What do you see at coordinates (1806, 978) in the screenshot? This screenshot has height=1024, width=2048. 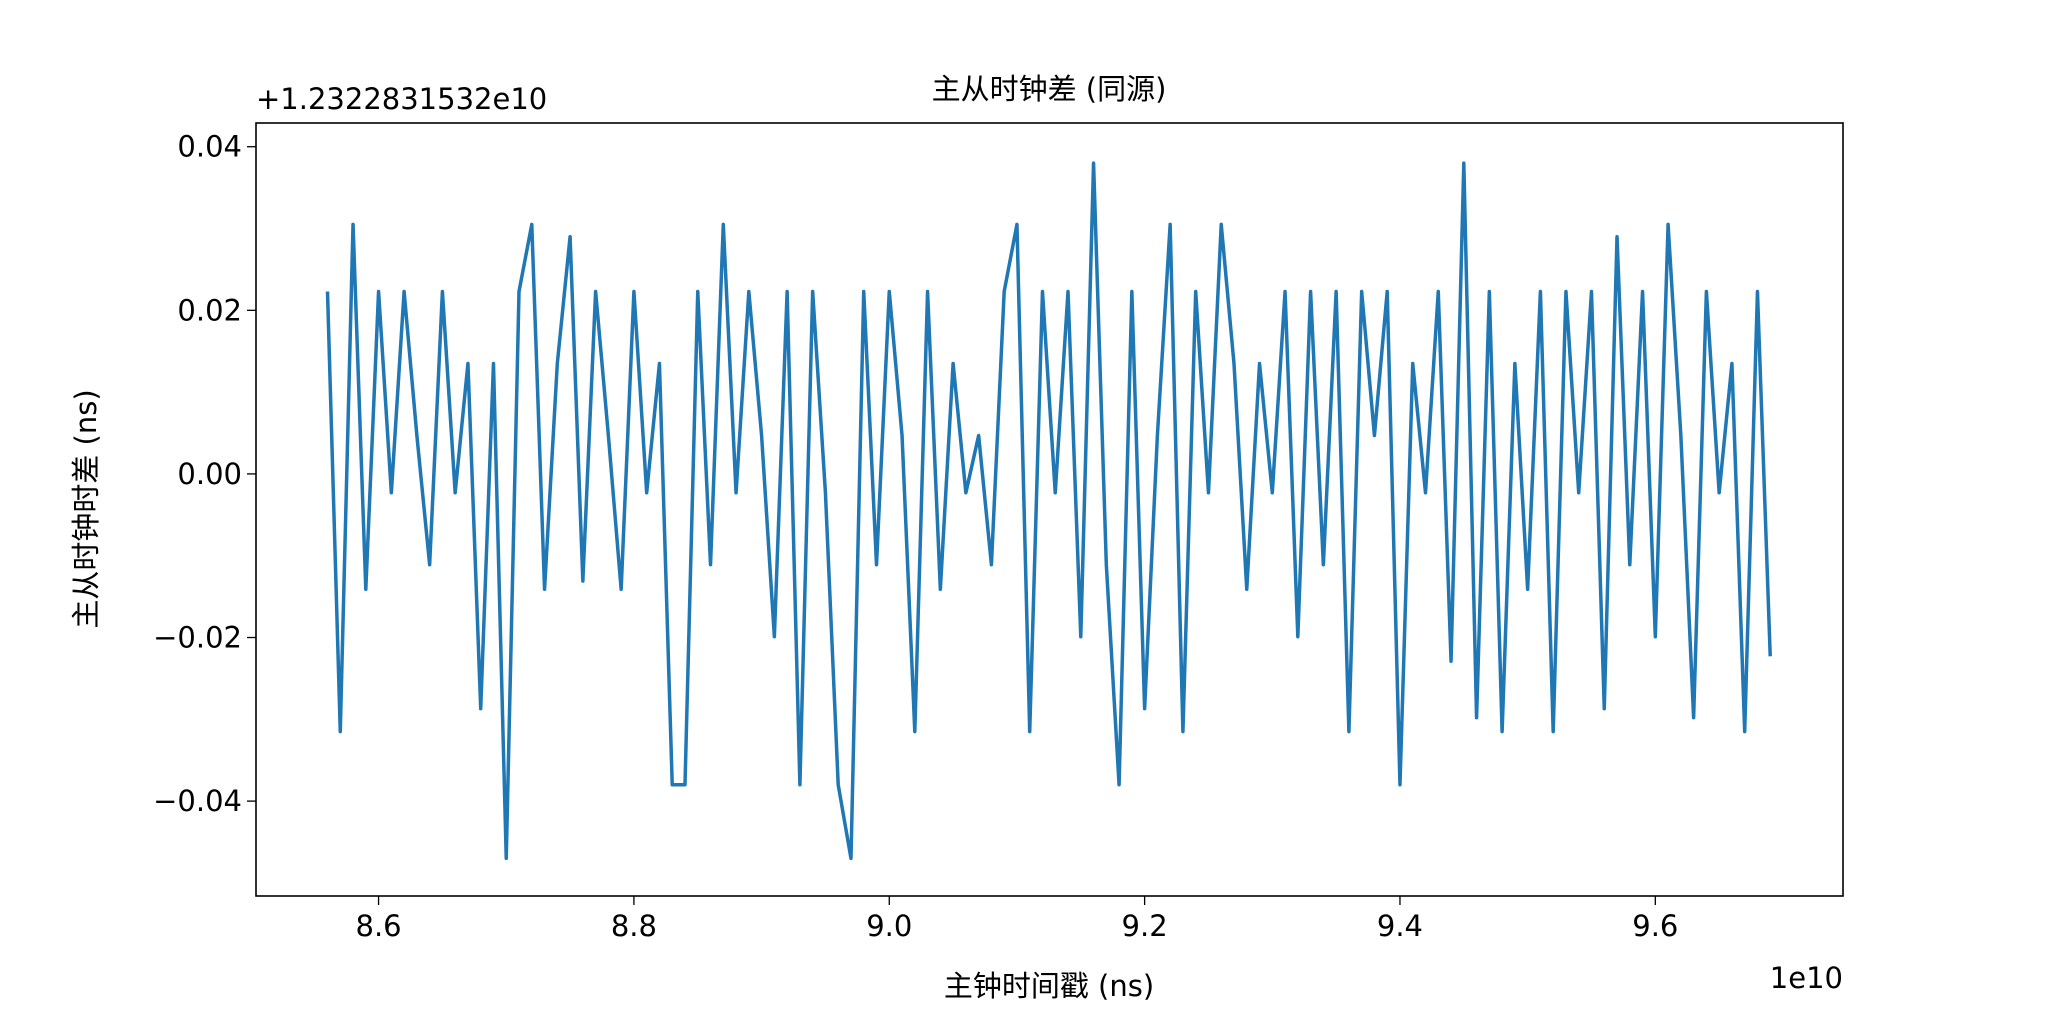 I see `x-offset: 1e10` at bounding box center [1806, 978].